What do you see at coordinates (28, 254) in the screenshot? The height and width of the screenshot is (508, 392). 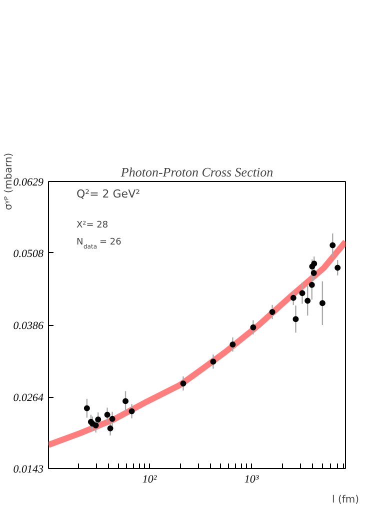 I see `y-tick-label: 0.0508` at bounding box center [28, 254].